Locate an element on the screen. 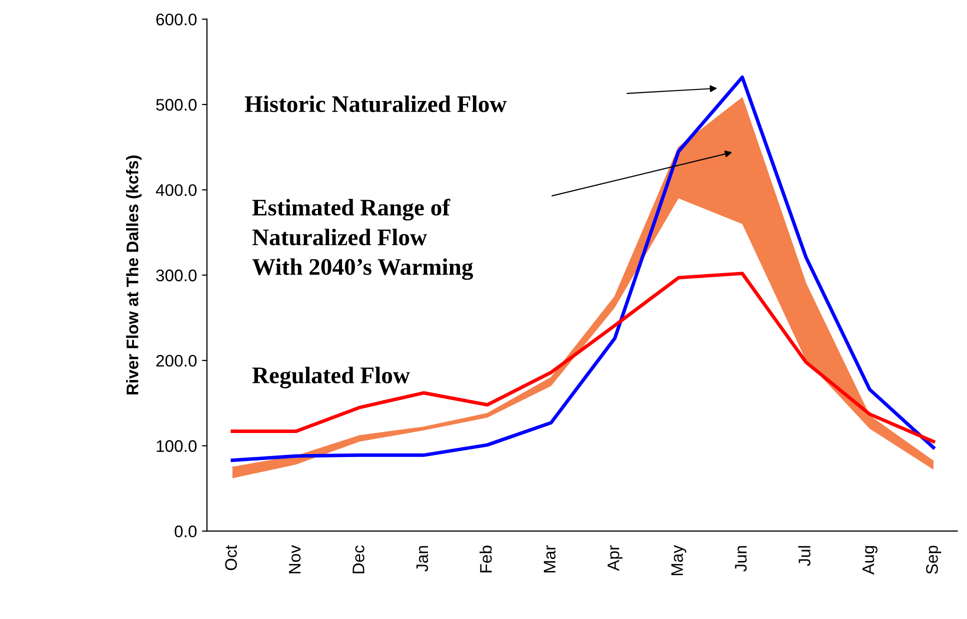 This screenshot has width=967, height=619. y-tick-label: 0.0 is located at coordinates (185, 532).